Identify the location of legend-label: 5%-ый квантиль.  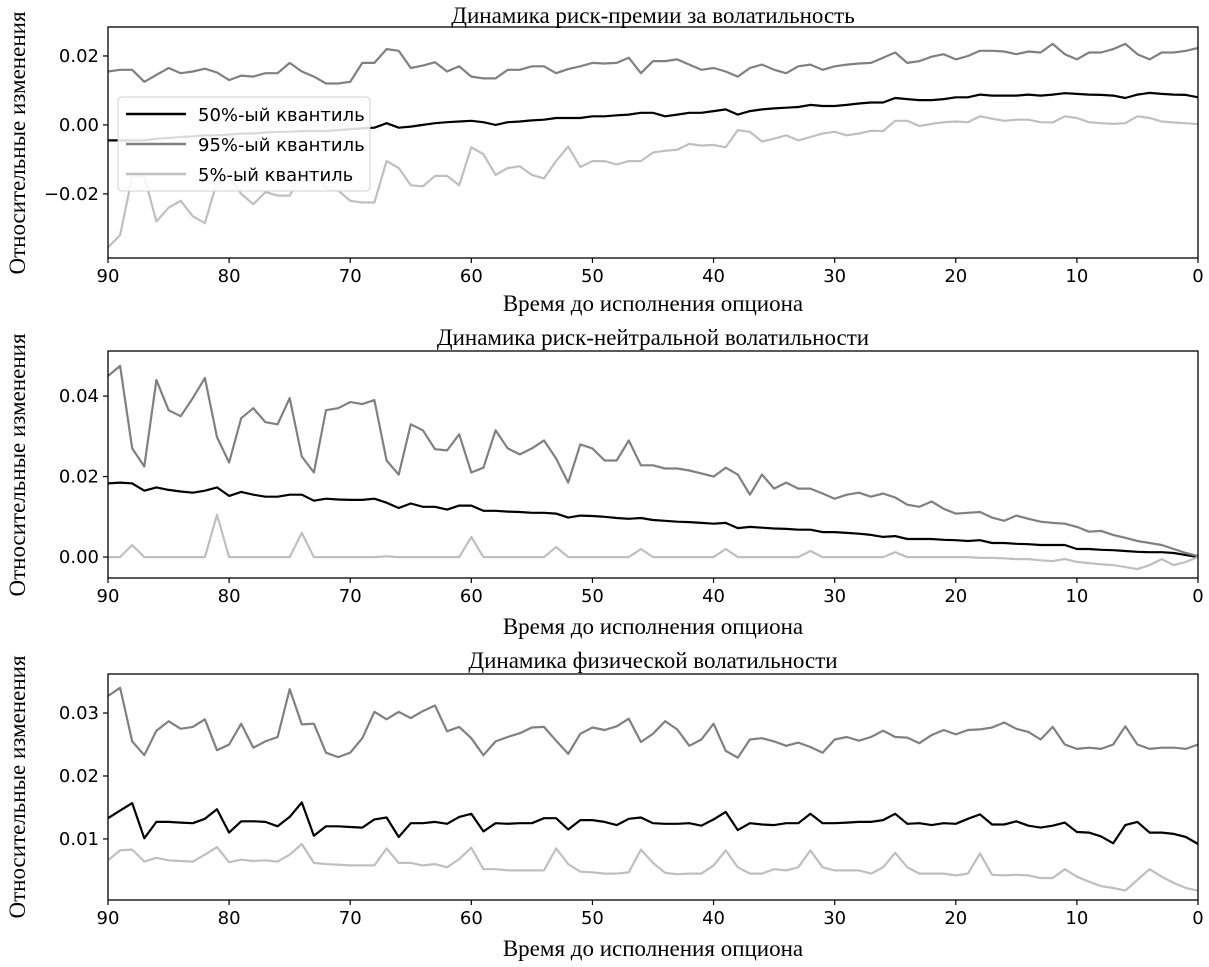
(275, 175).